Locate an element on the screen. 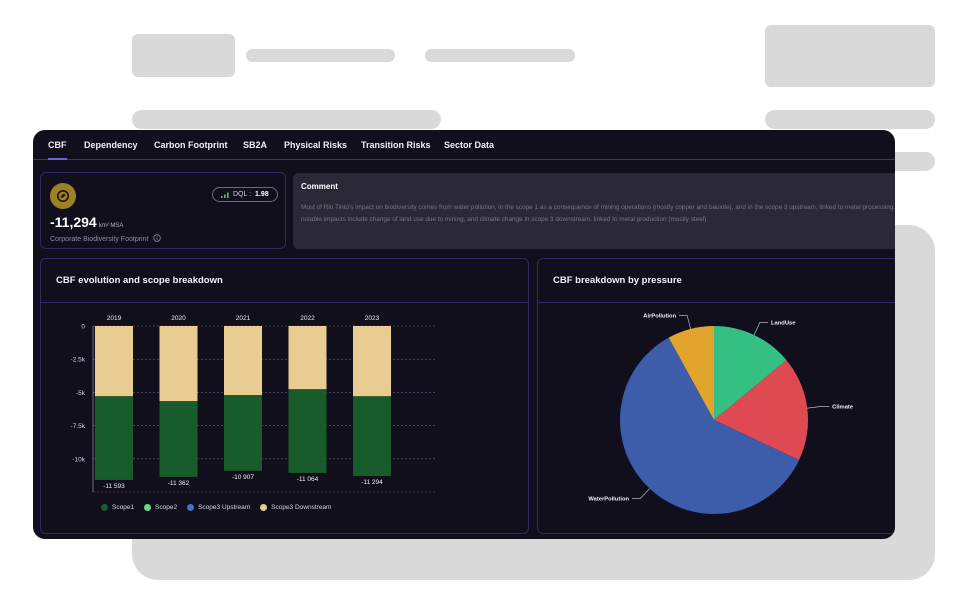  tab-physical-risks: Physical Risks is located at coordinates (316, 145).